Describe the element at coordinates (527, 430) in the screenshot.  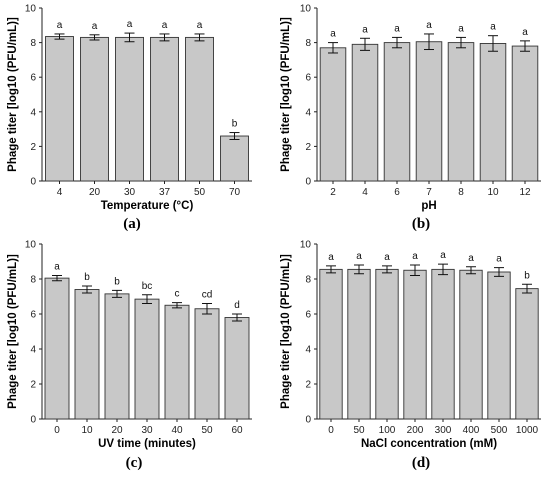
I see `x-tick-label: 1000` at that location.